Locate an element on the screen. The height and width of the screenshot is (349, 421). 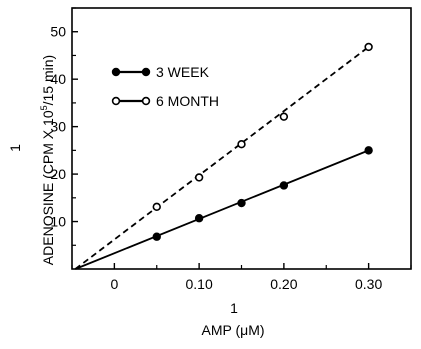
x-tick-label: 0.20 is located at coordinates (283, 284).